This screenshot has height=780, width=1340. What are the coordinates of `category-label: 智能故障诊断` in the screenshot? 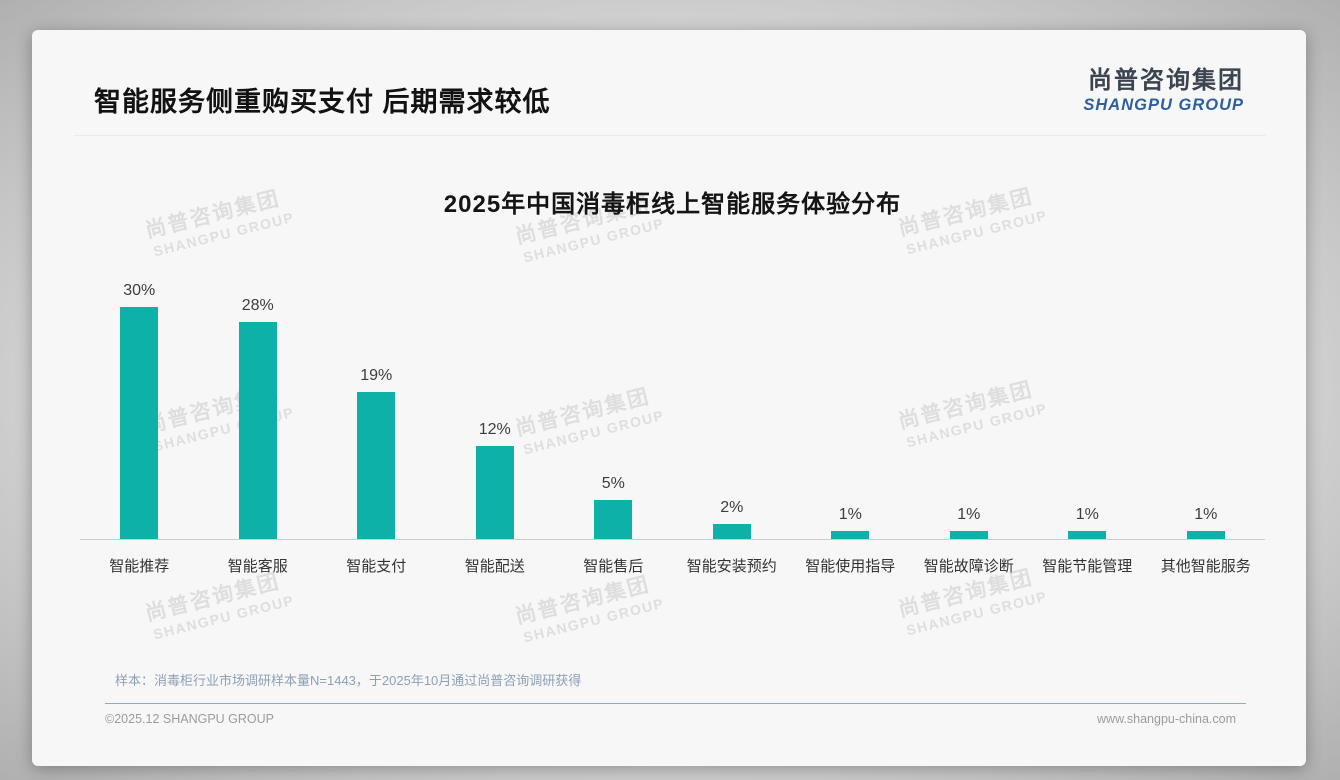 It's located at (968, 566).